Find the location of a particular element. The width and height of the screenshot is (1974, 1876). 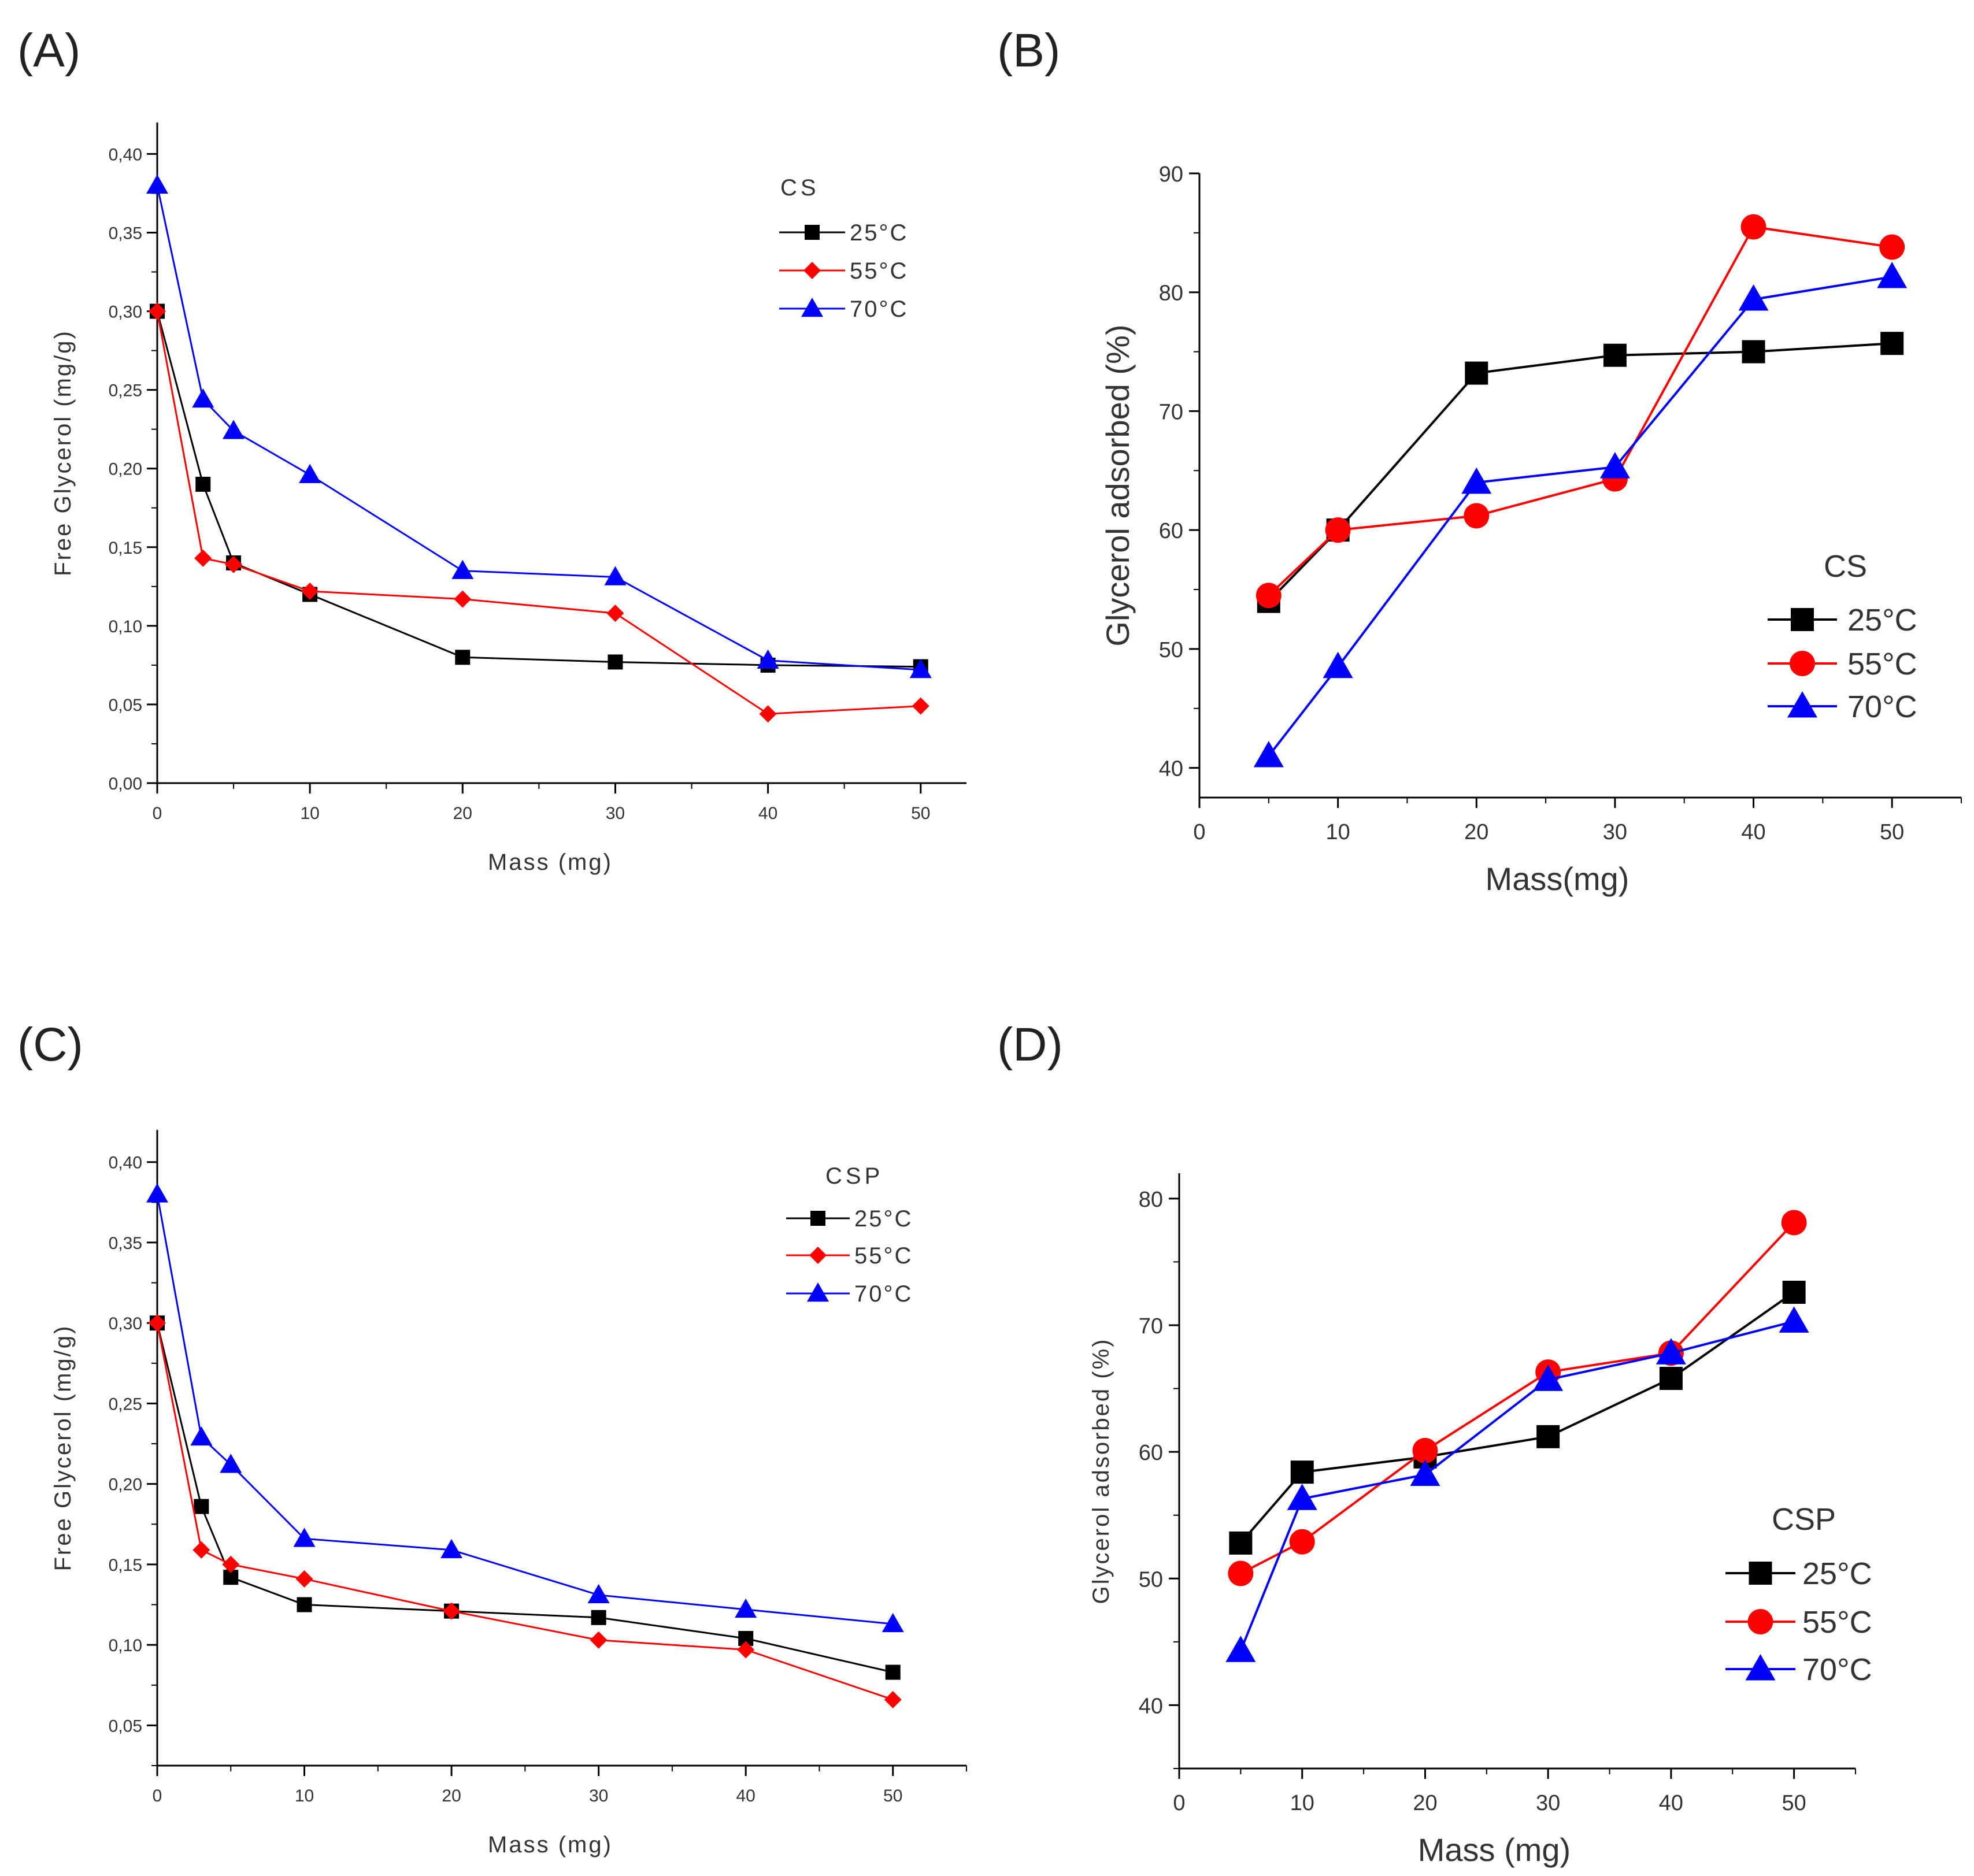

legend-title-C: CSP is located at coordinates (854, 1176).